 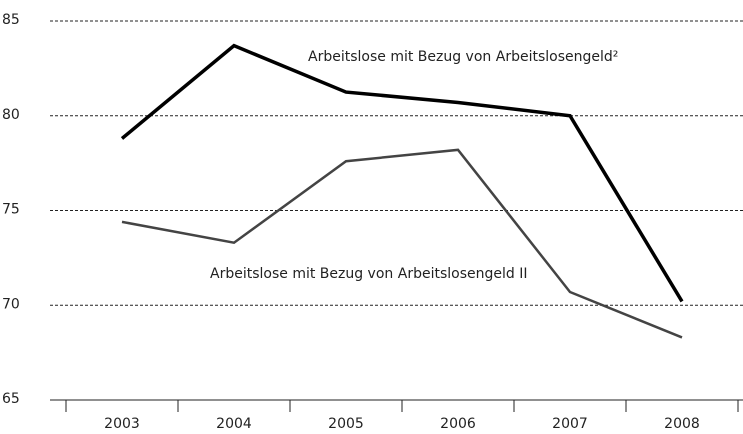 What do you see at coordinates (346, 424) in the screenshot?
I see `x-tick-label: 2005` at bounding box center [346, 424].